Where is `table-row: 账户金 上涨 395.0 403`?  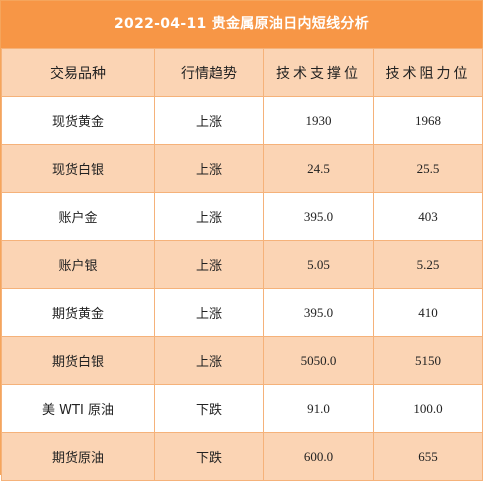
table-row: 账户金 上涨 395.0 403 is located at coordinates (242, 216).